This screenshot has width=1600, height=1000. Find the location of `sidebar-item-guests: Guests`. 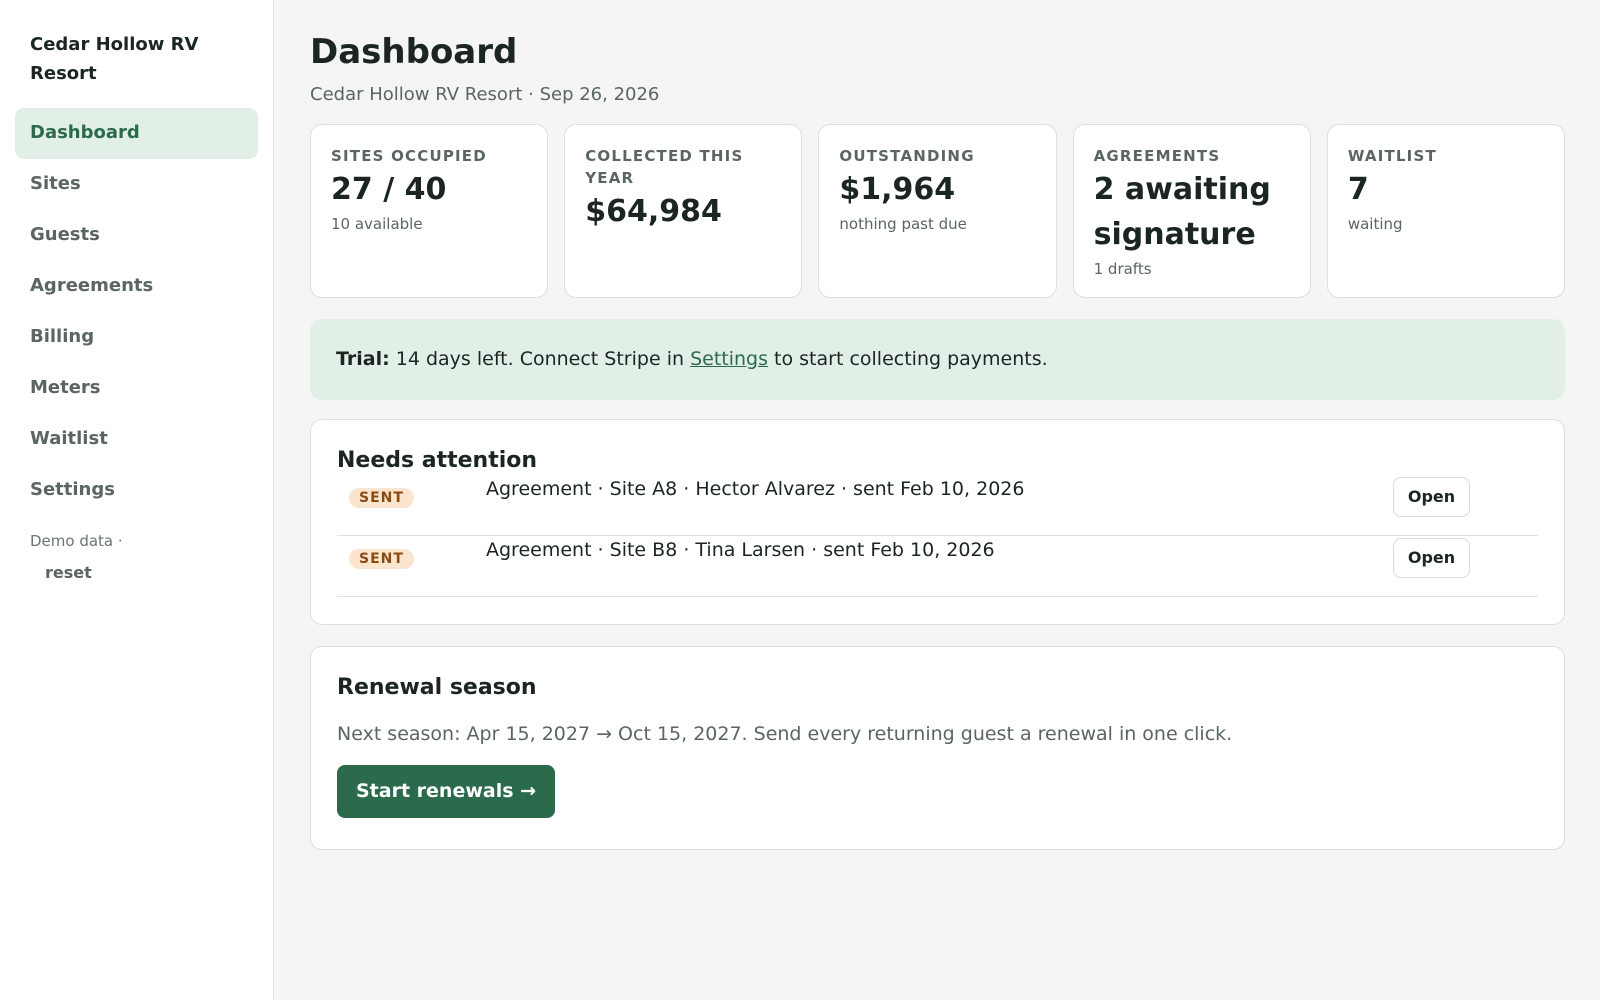

sidebar-item-guests: Guests is located at coordinates (65, 234).